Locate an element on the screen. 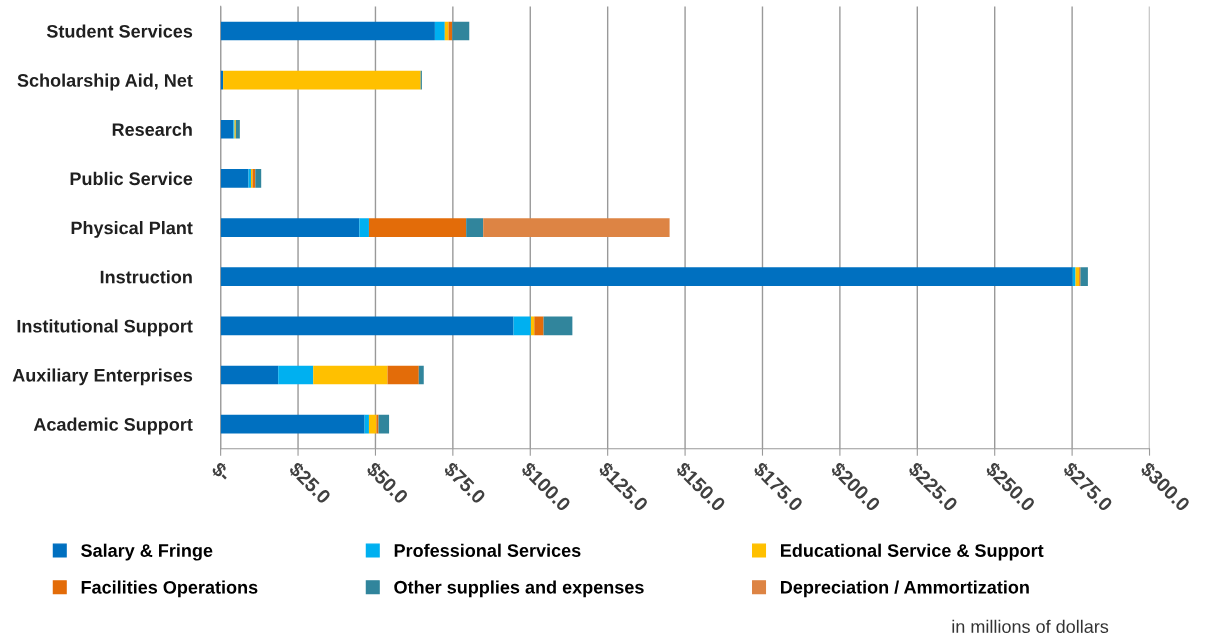 The image size is (1219, 641). y-tick-label: Auxiliary Enterprises is located at coordinates (102, 377).